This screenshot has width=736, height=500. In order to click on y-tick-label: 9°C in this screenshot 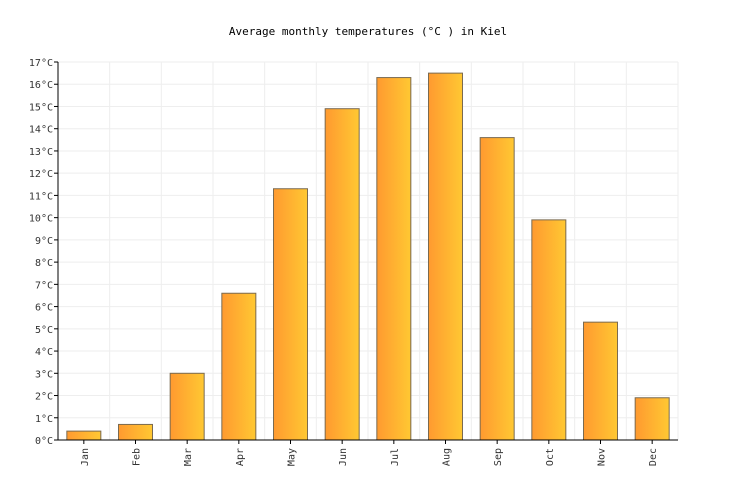, I will do `click(44, 241)`.